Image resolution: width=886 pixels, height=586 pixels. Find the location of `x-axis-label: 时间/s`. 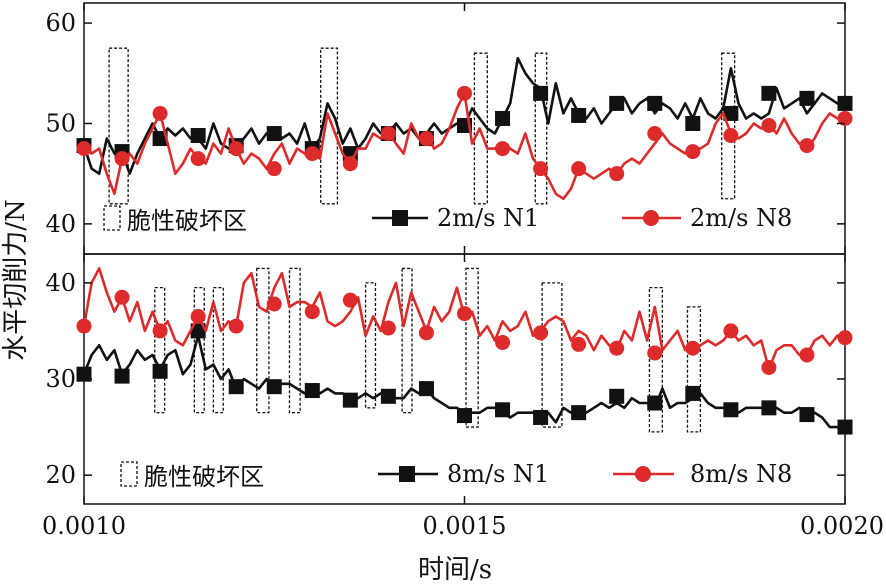

x-axis-label: 时间/s is located at coordinates (455, 570).